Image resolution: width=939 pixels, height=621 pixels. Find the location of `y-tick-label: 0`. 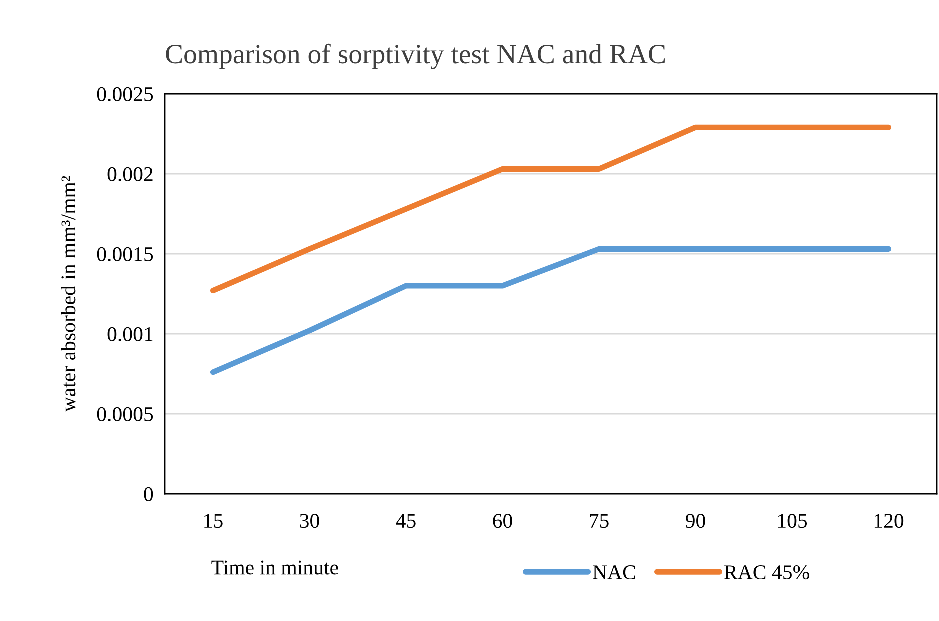

y-tick-label: 0 is located at coordinates (149, 494).